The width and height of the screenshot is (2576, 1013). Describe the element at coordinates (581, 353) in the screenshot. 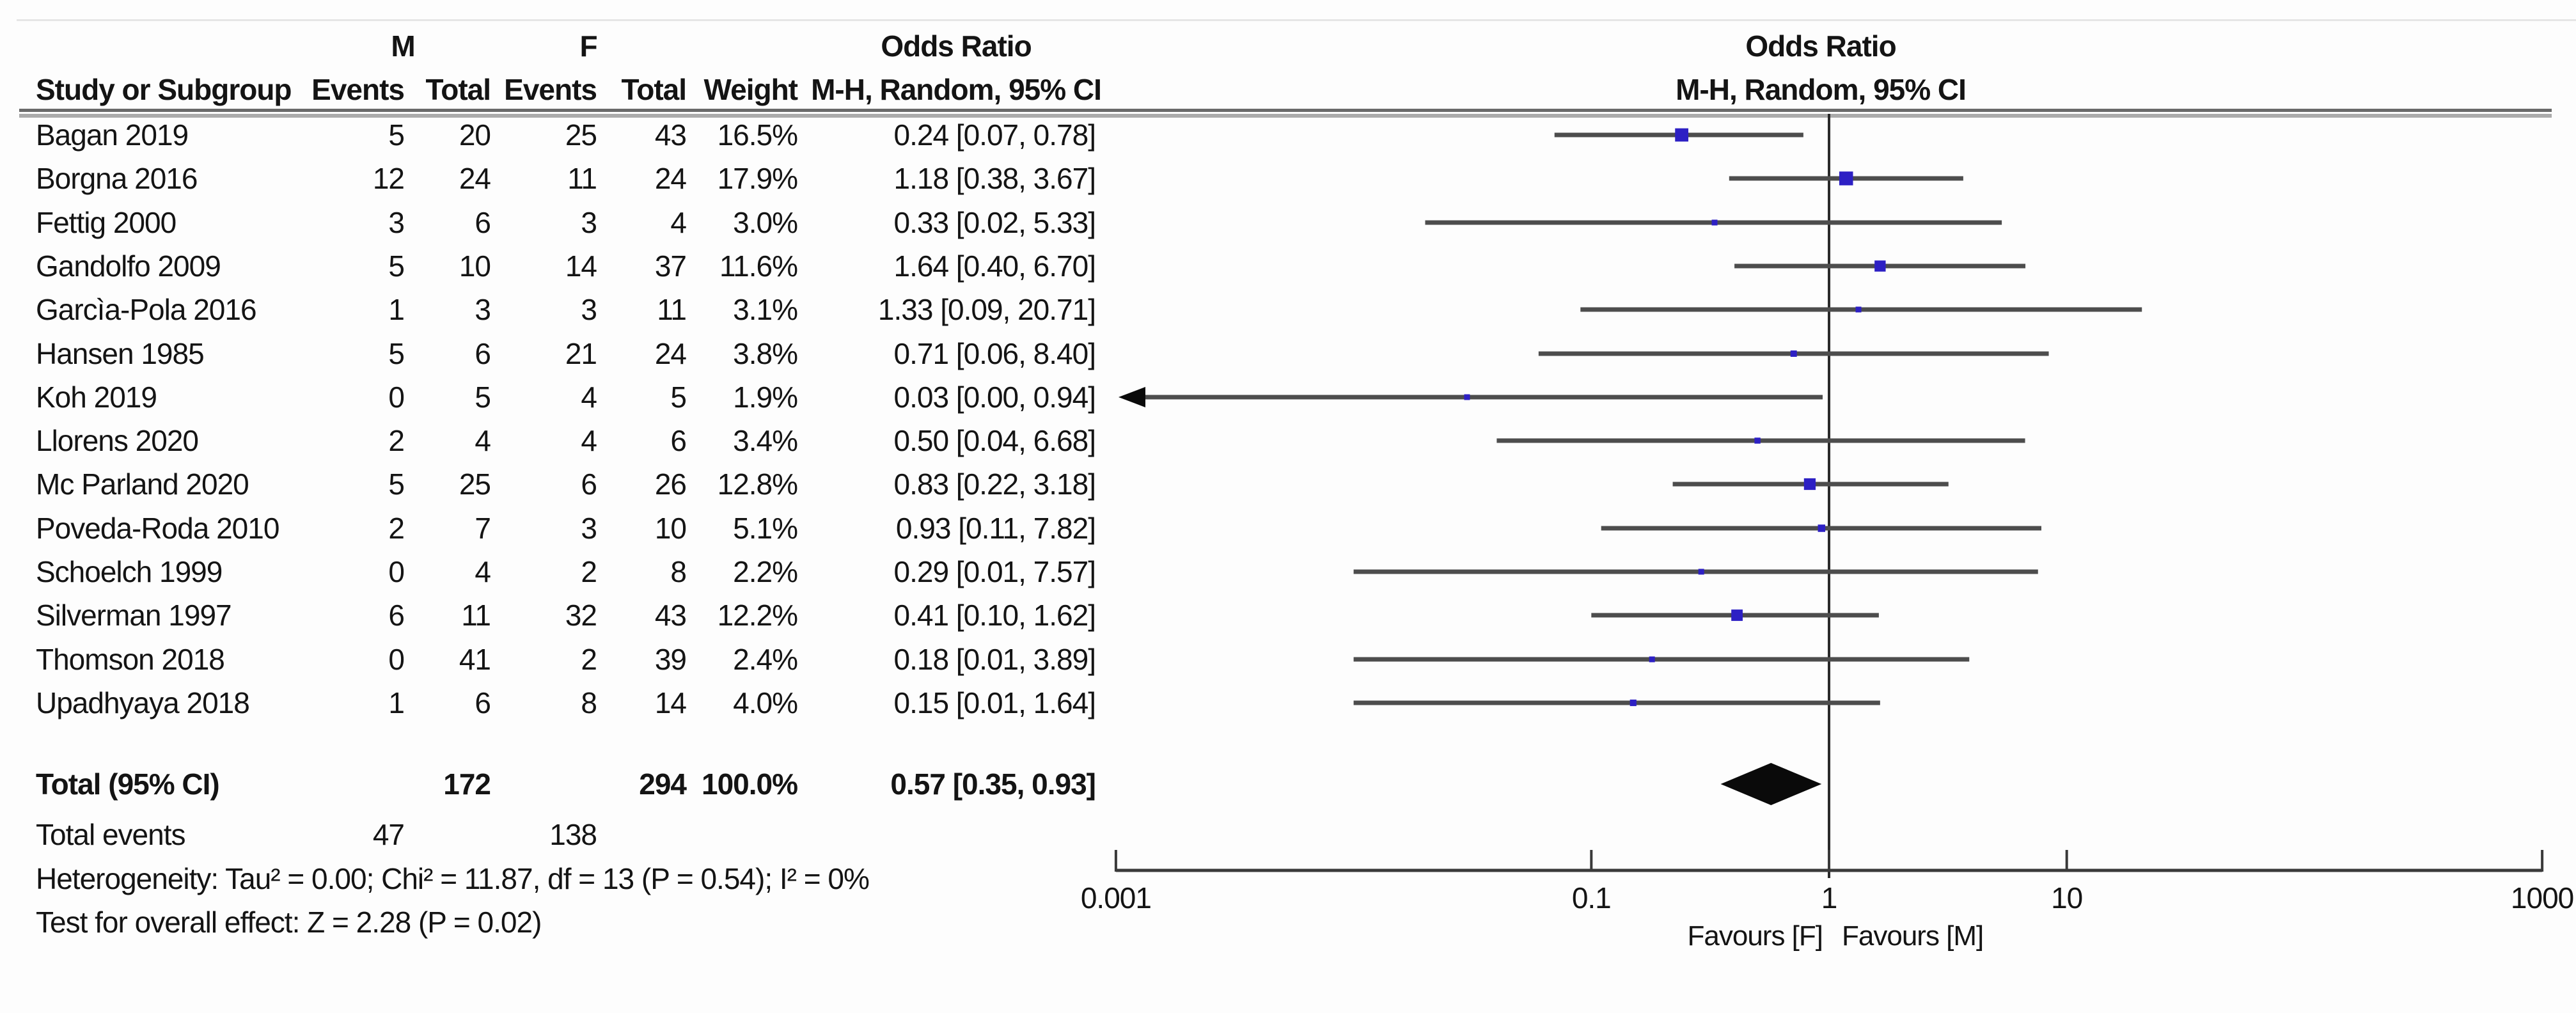

I see `study-events-f: 21` at that location.